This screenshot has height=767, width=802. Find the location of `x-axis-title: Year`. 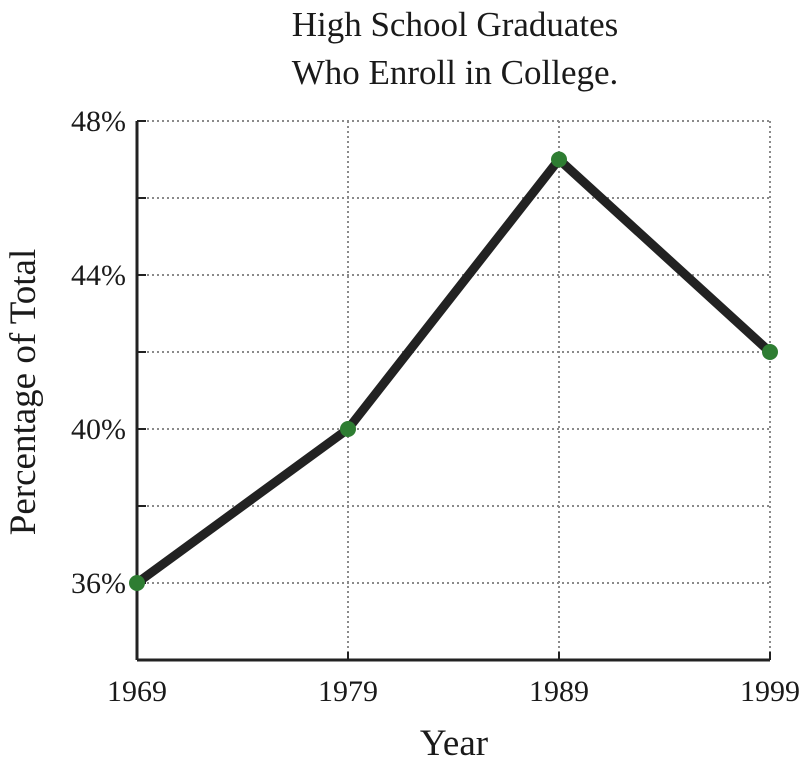

x-axis-title: Year is located at coordinates (454, 743).